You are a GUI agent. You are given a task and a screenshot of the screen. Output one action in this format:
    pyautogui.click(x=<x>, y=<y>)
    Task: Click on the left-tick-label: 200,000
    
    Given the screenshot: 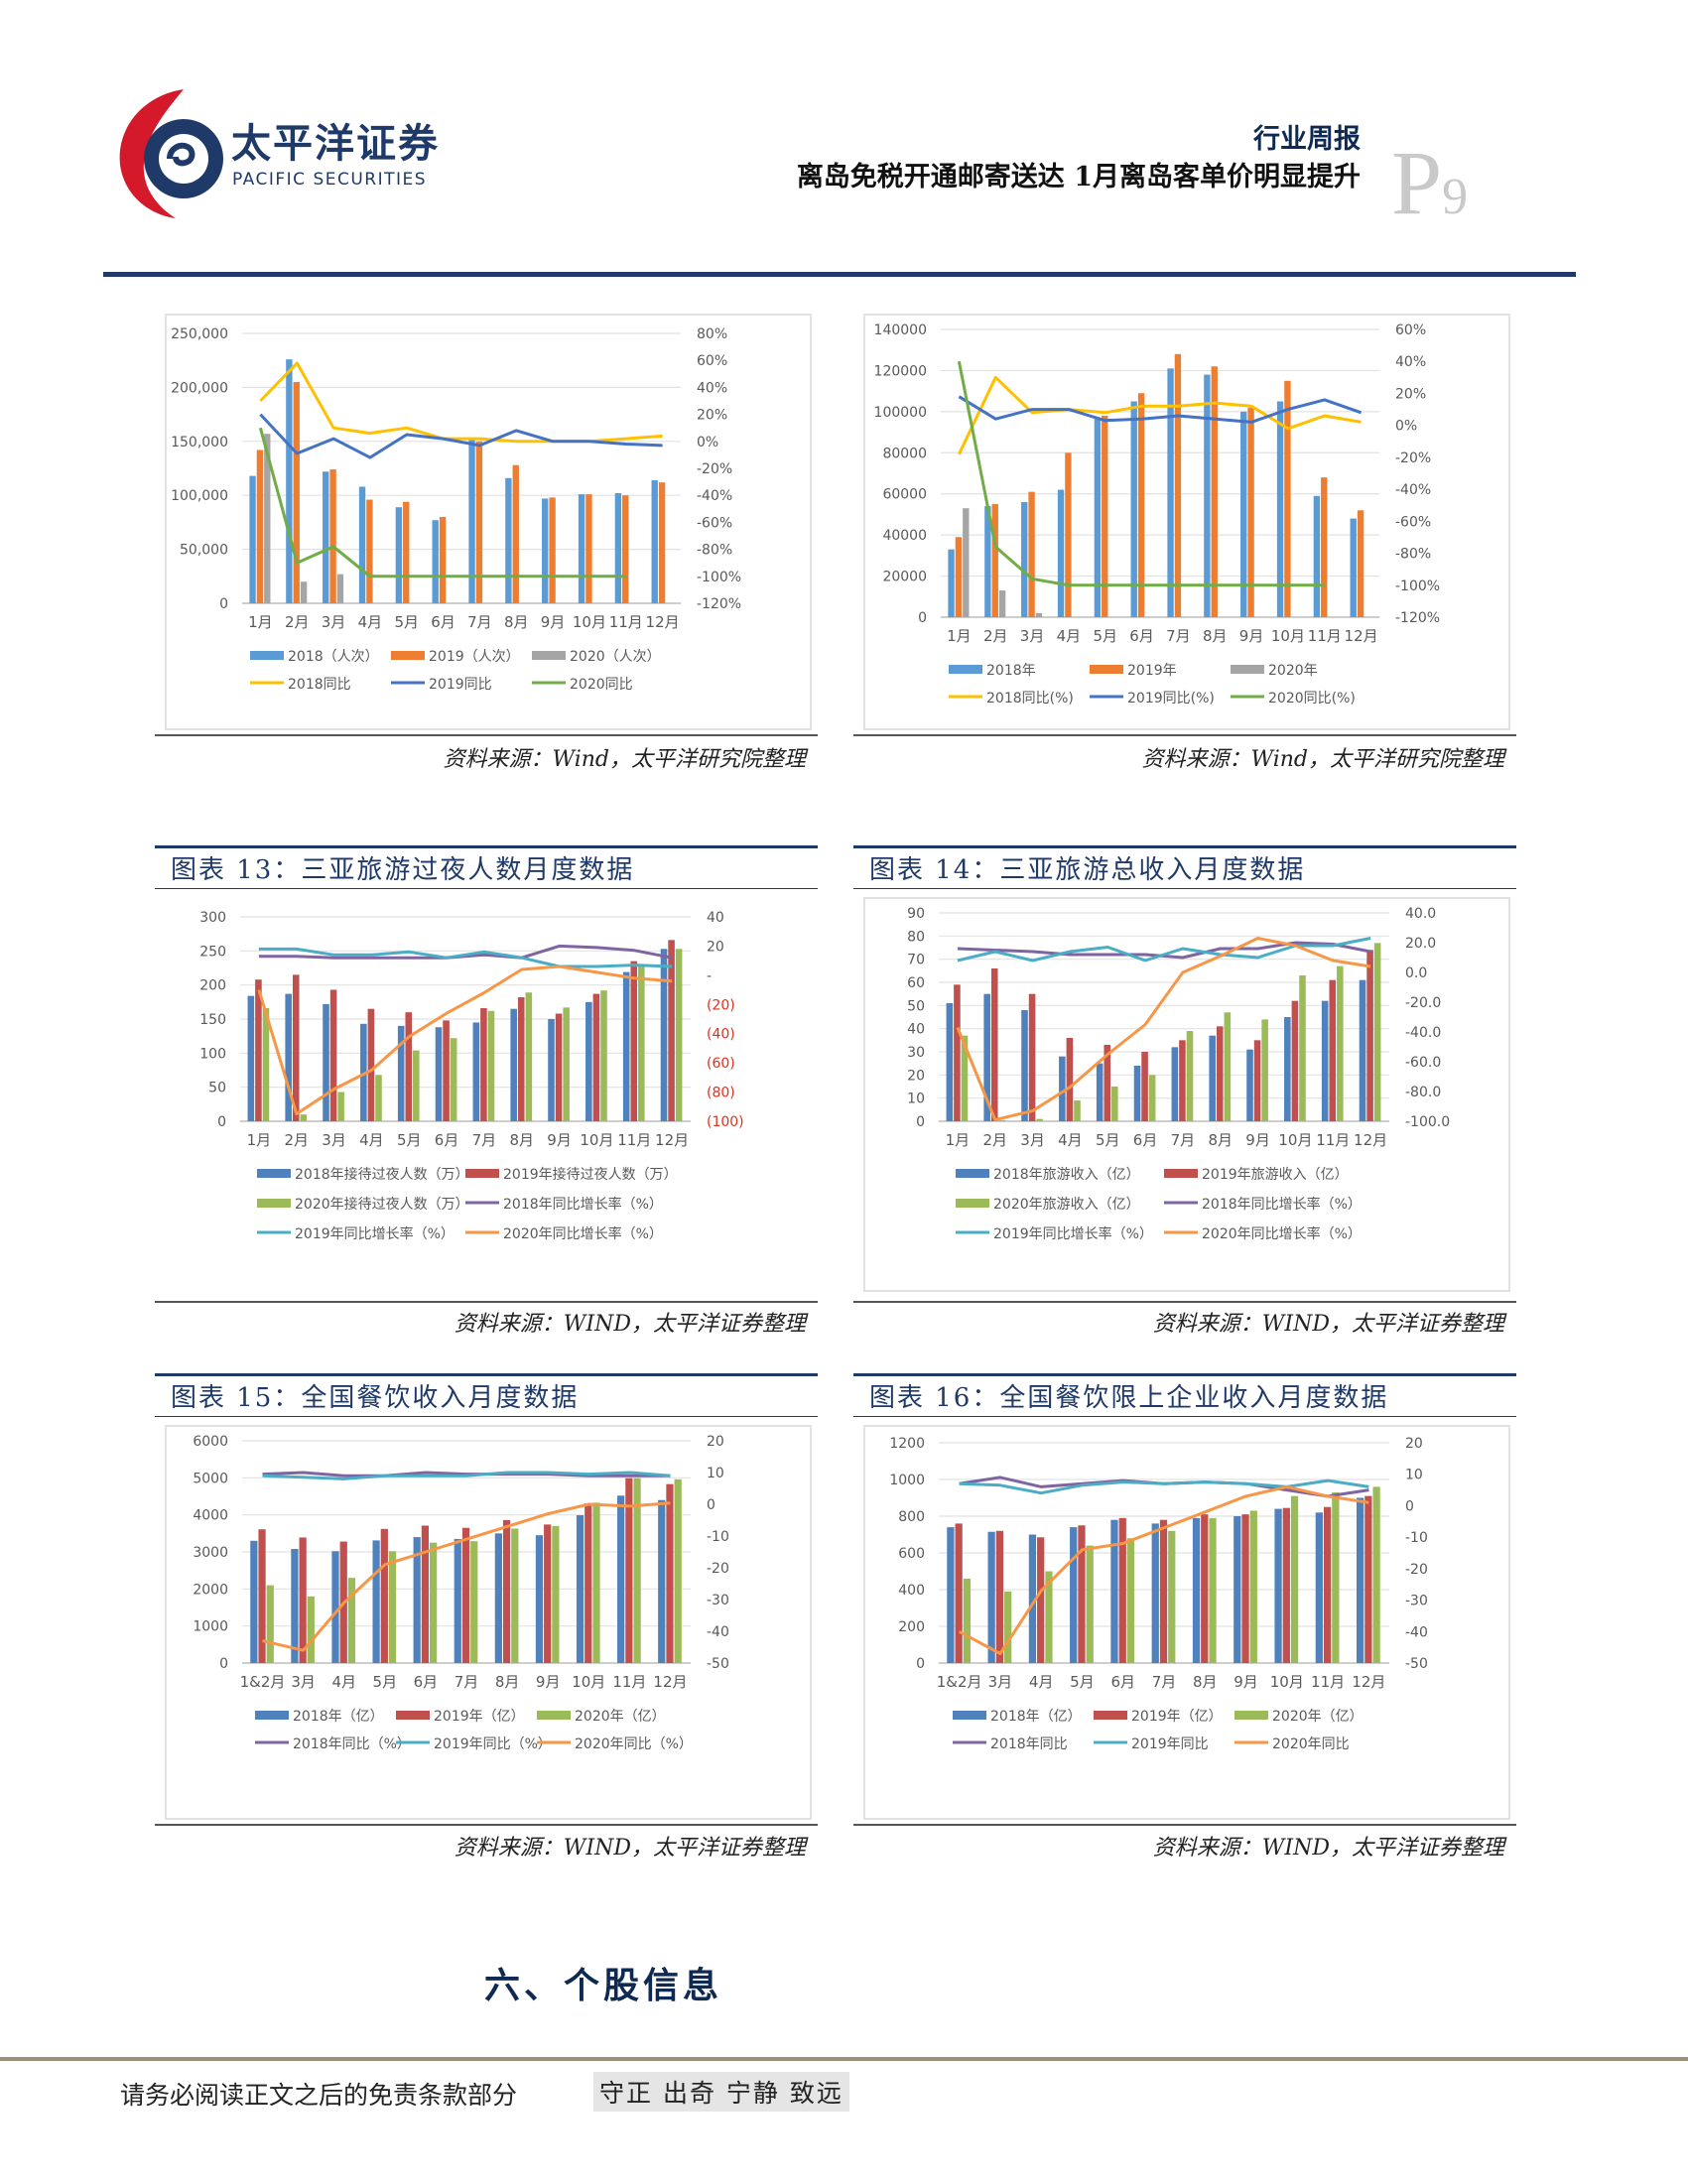 What is the action you would take?
    pyautogui.click(x=199, y=388)
    